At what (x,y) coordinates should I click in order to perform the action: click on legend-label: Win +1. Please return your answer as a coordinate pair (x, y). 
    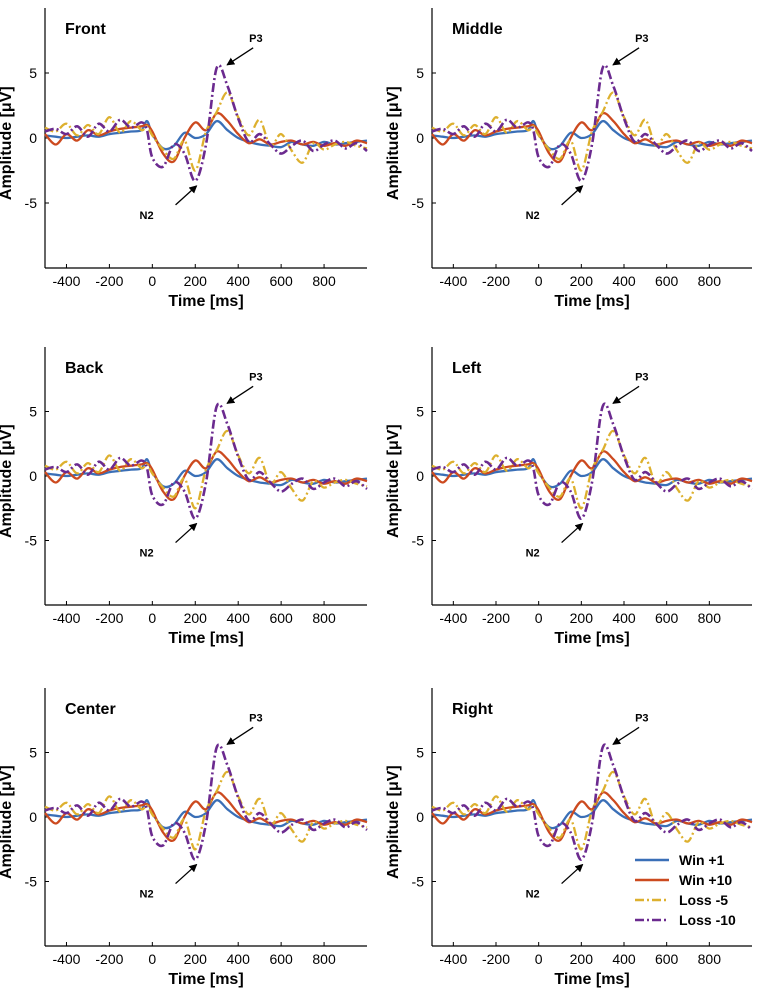
    Looking at the image, I should click on (702, 860).